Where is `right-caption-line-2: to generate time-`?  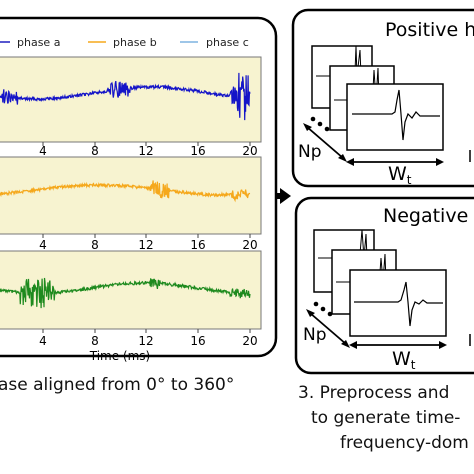 right-caption-line-2: to generate time- is located at coordinates (385, 418).